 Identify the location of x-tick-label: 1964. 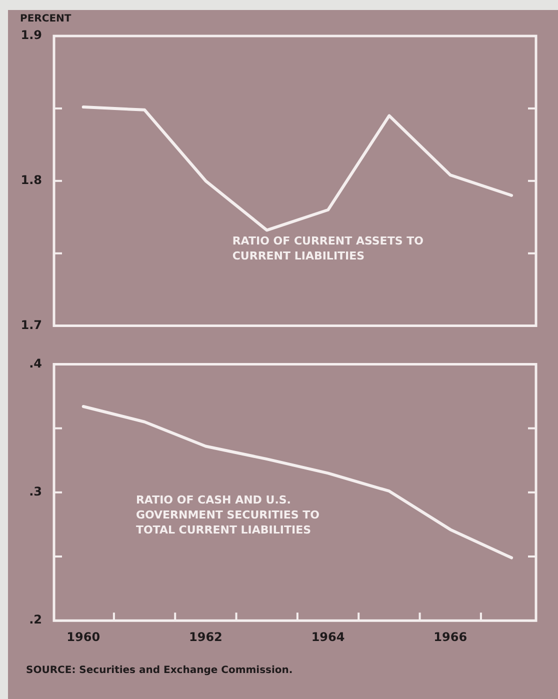
(328, 637).